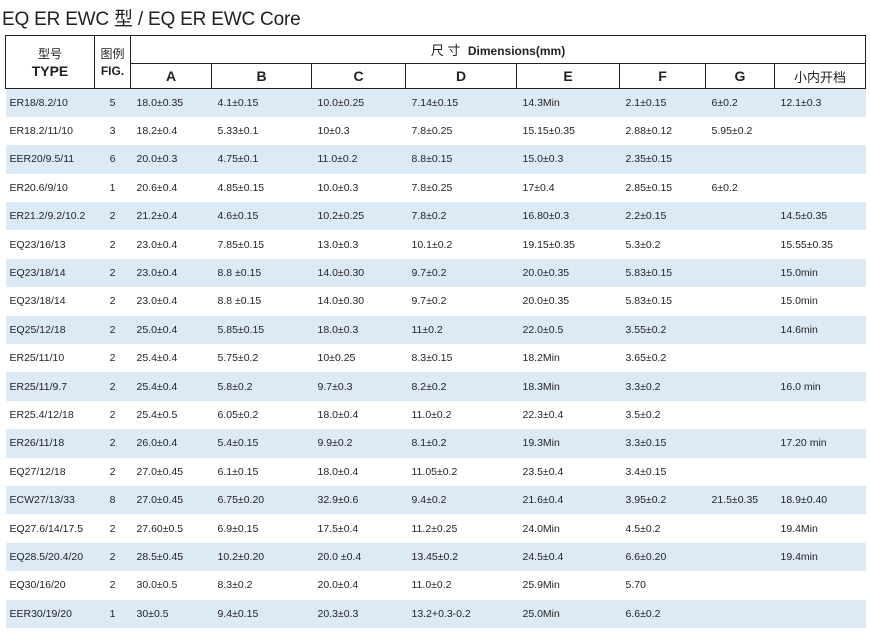  I want to click on dim-e-cell: 25.0Min, so click(568, 613).